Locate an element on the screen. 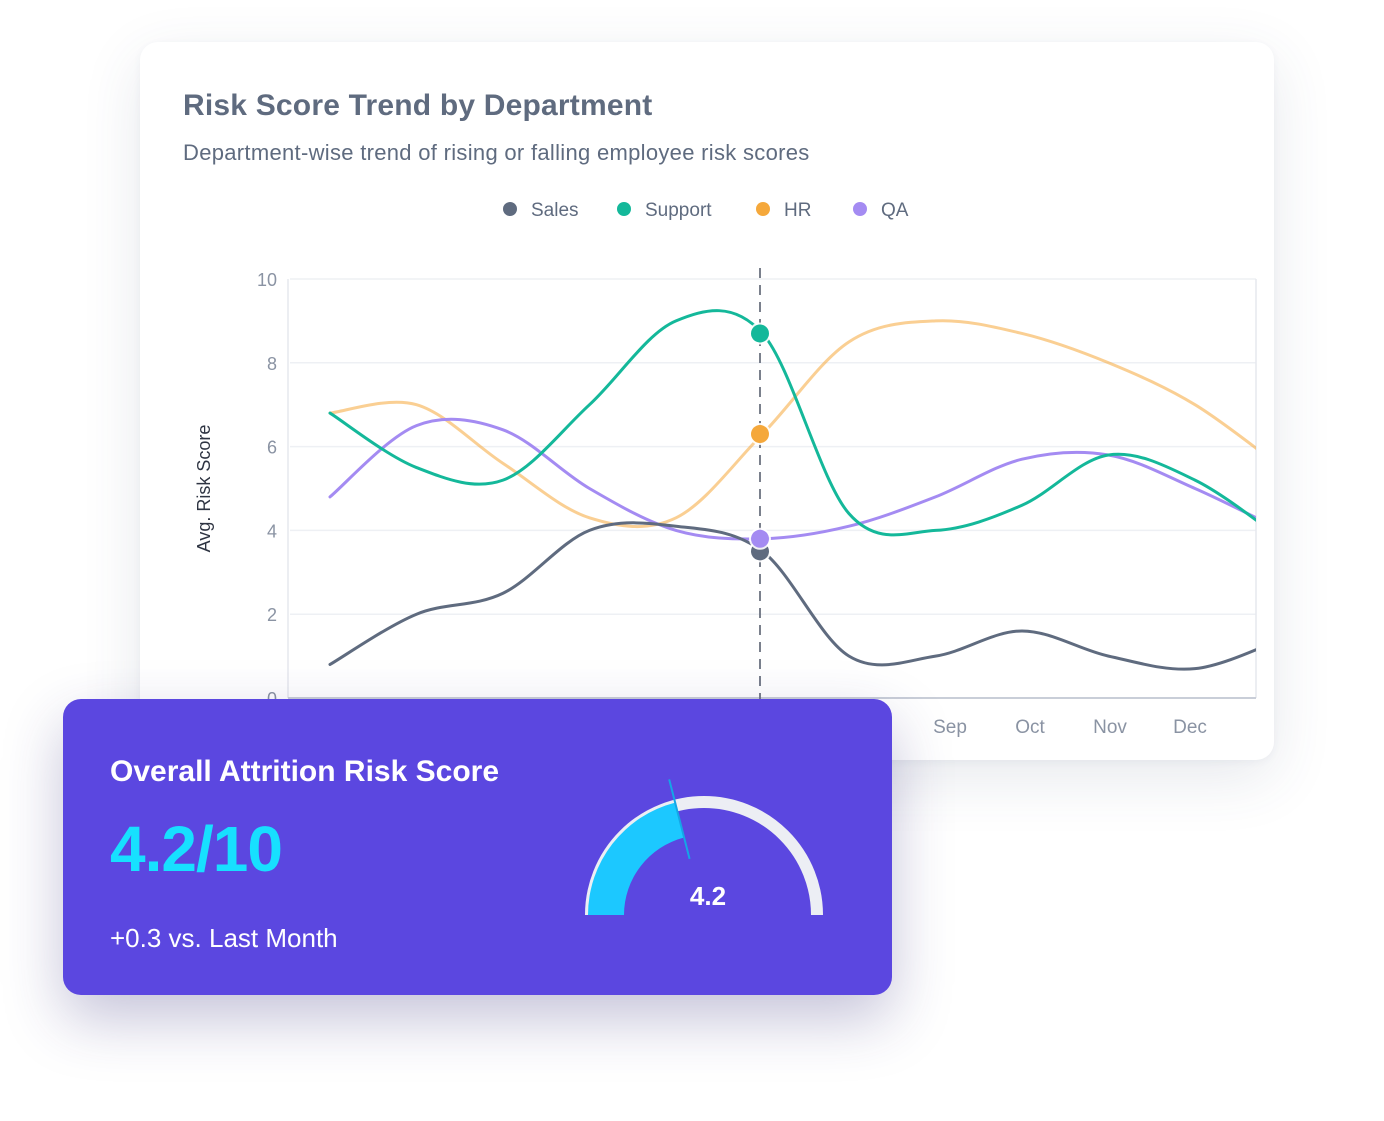 The image size is (1384, 1121). score-value: 4.2/10 is located at coordinates (196, 849).